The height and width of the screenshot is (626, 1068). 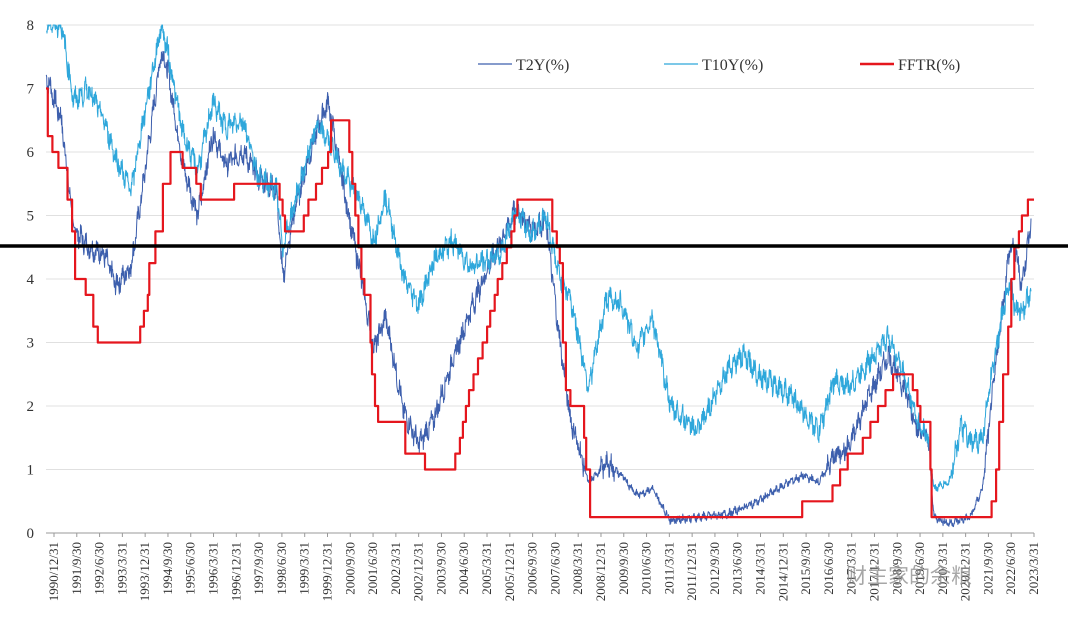 What do you see at coordinates (76, 568) in the screenshot?
I see `x-tick-label: 1991/9/30` at bounding box center [76, 568].